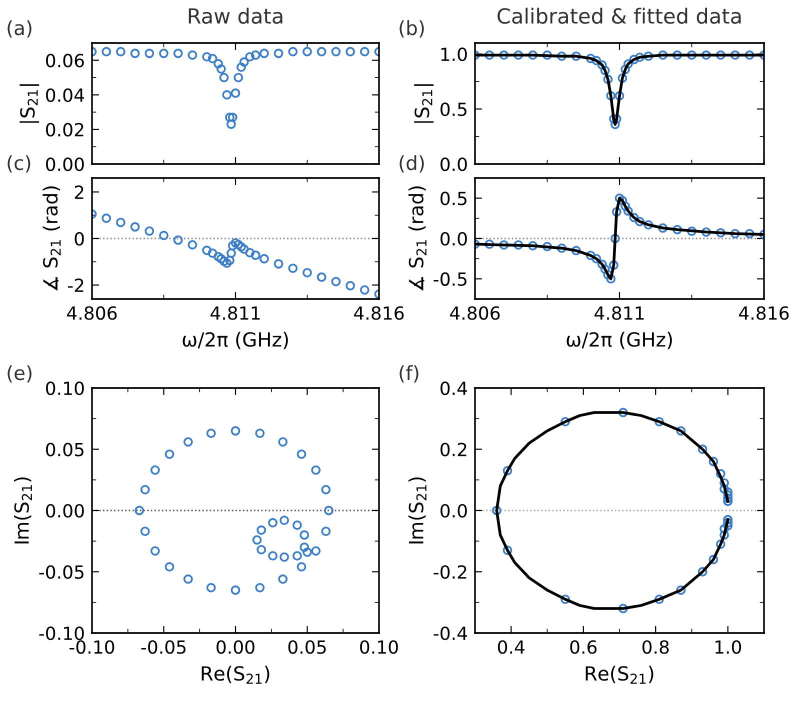 This screenshot has height=701, width=792. I want to click on y-tick-label: -0.2, so click(450, 572).